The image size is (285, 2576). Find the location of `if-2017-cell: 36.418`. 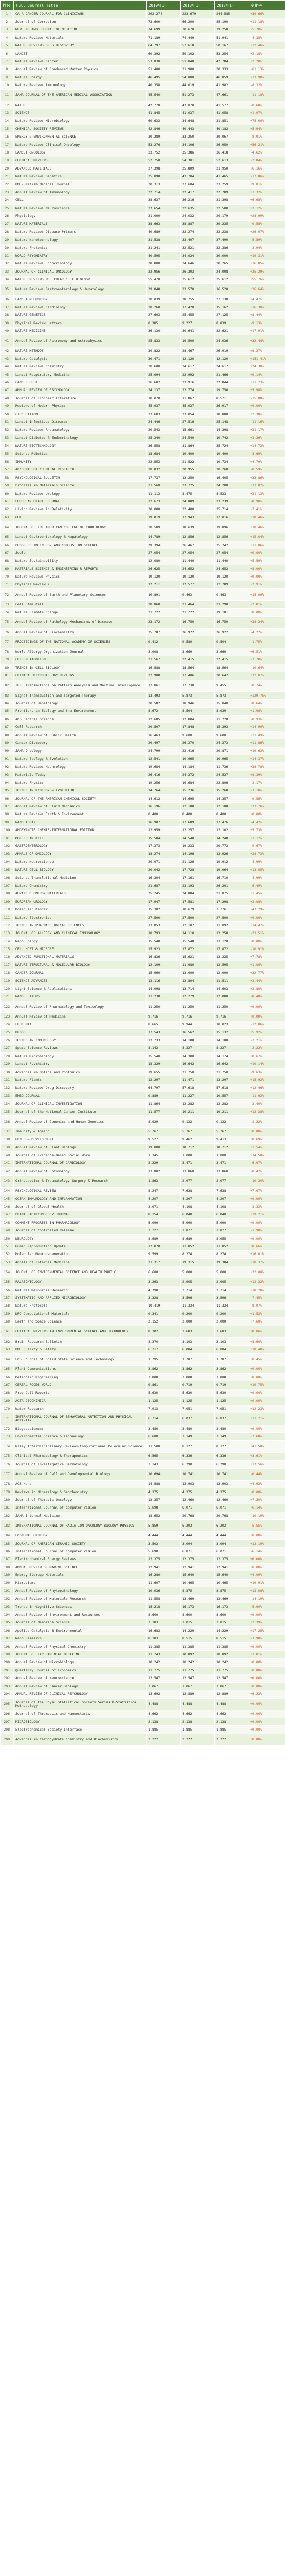

if-2017-cell: 36.418 is located at coordinates (231, 152).